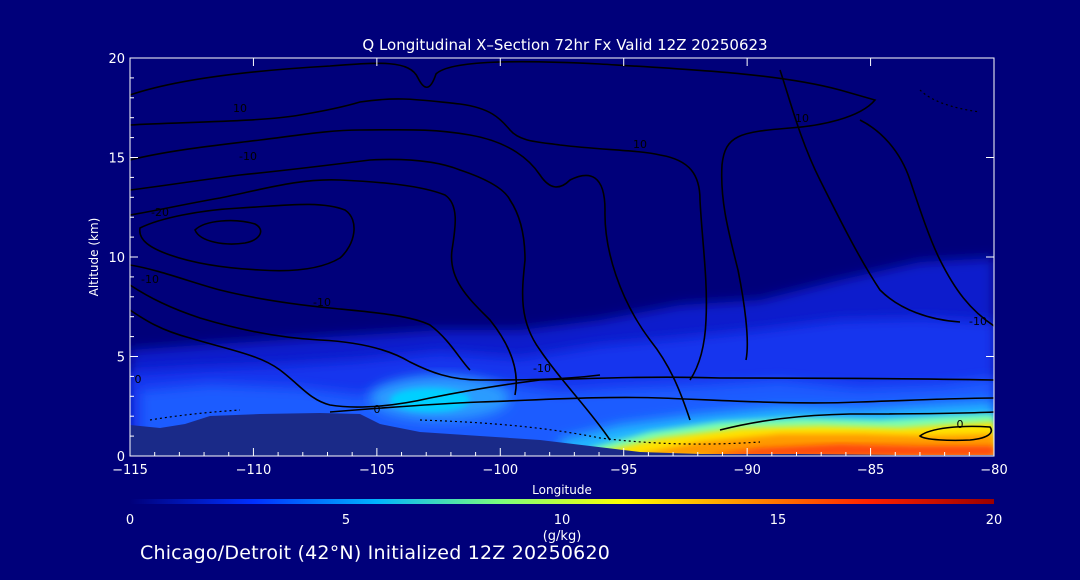  Describe the element at coordinates (130, 520) in the screenshot. I see `colorbar-tick-label: 0` at that location.